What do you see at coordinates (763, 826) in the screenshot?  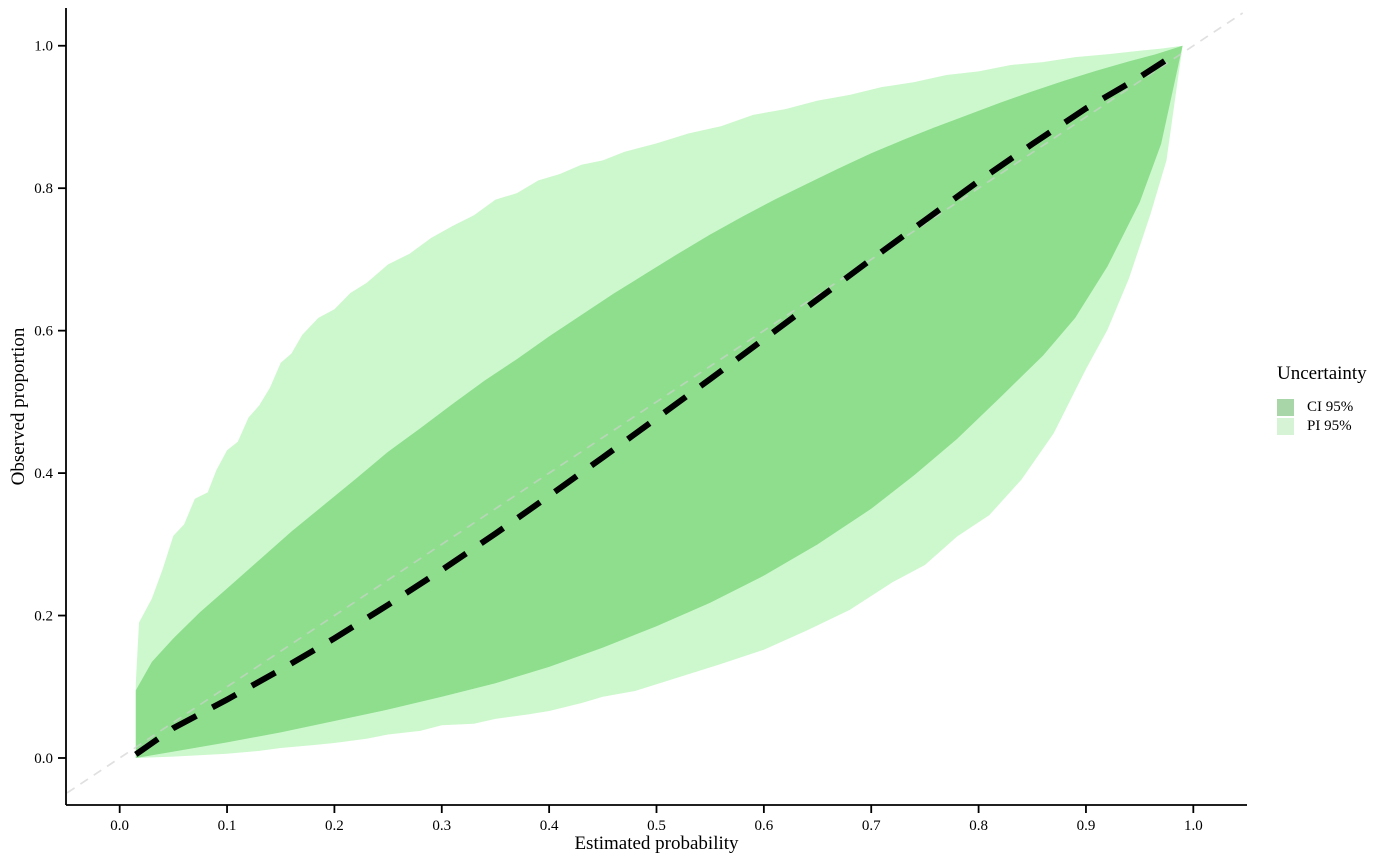 I see `x-tick-label: 0.6` at bounding box center [763, 826].